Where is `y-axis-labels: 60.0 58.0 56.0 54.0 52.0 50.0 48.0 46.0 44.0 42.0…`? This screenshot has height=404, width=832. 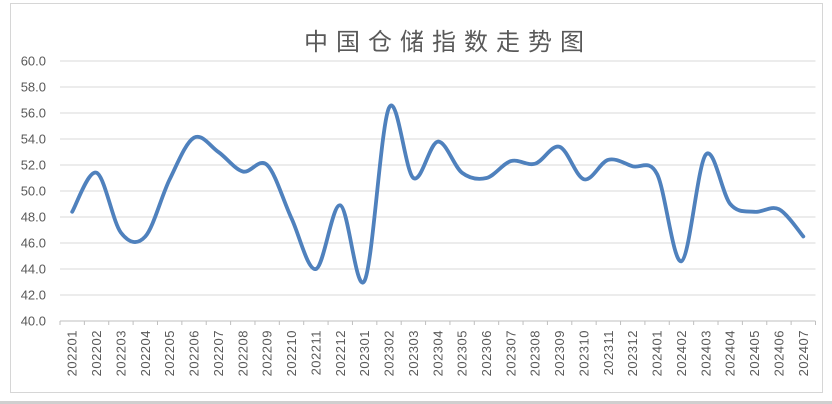
y-axis-labels: 60.0 58.0 56.0 54.0 52.0 50.0 48.0 46.0 44.0 42.0… is located at coordinates (33, 191).